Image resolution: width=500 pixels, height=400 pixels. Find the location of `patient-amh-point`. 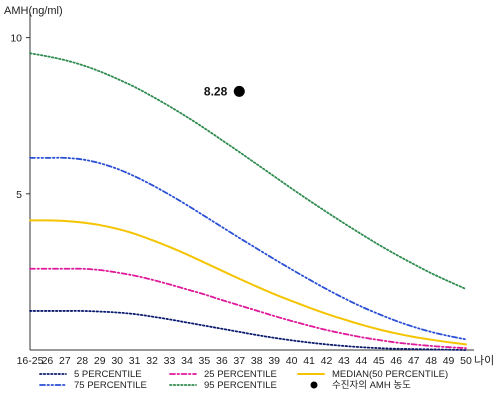

patient-amh-point is located at coordinates (239, 91).